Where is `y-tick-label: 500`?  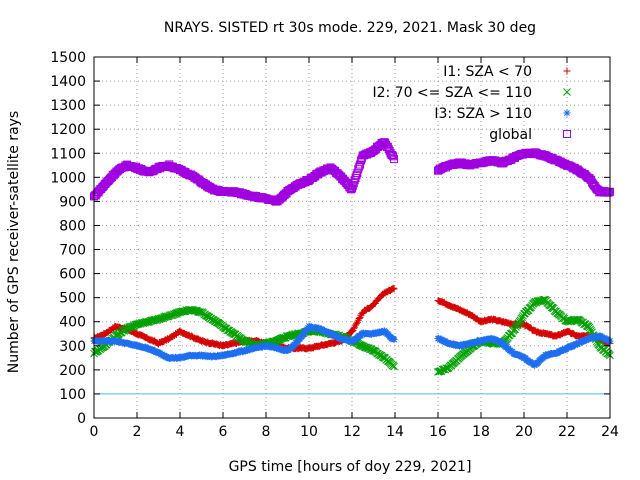 y-tick-label: 500 is located at coordinates (72, 299).